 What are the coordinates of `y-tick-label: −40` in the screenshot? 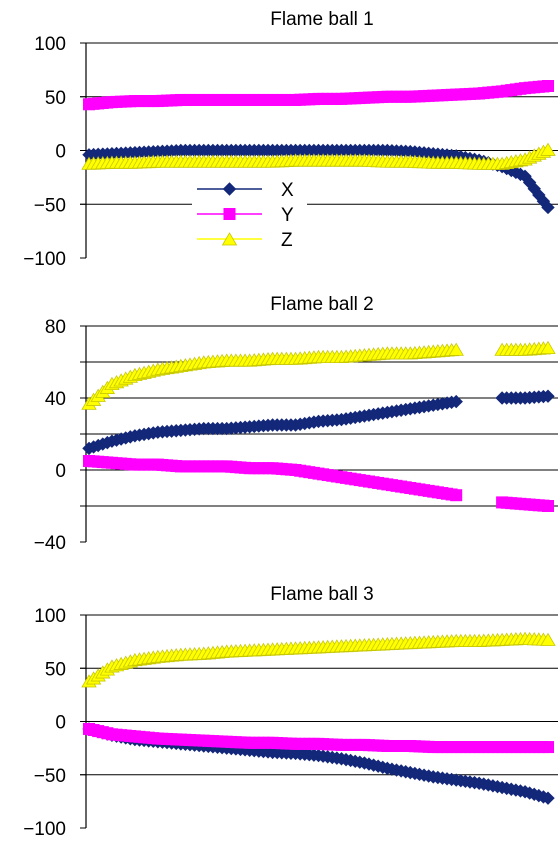 It's located at (50, 543).